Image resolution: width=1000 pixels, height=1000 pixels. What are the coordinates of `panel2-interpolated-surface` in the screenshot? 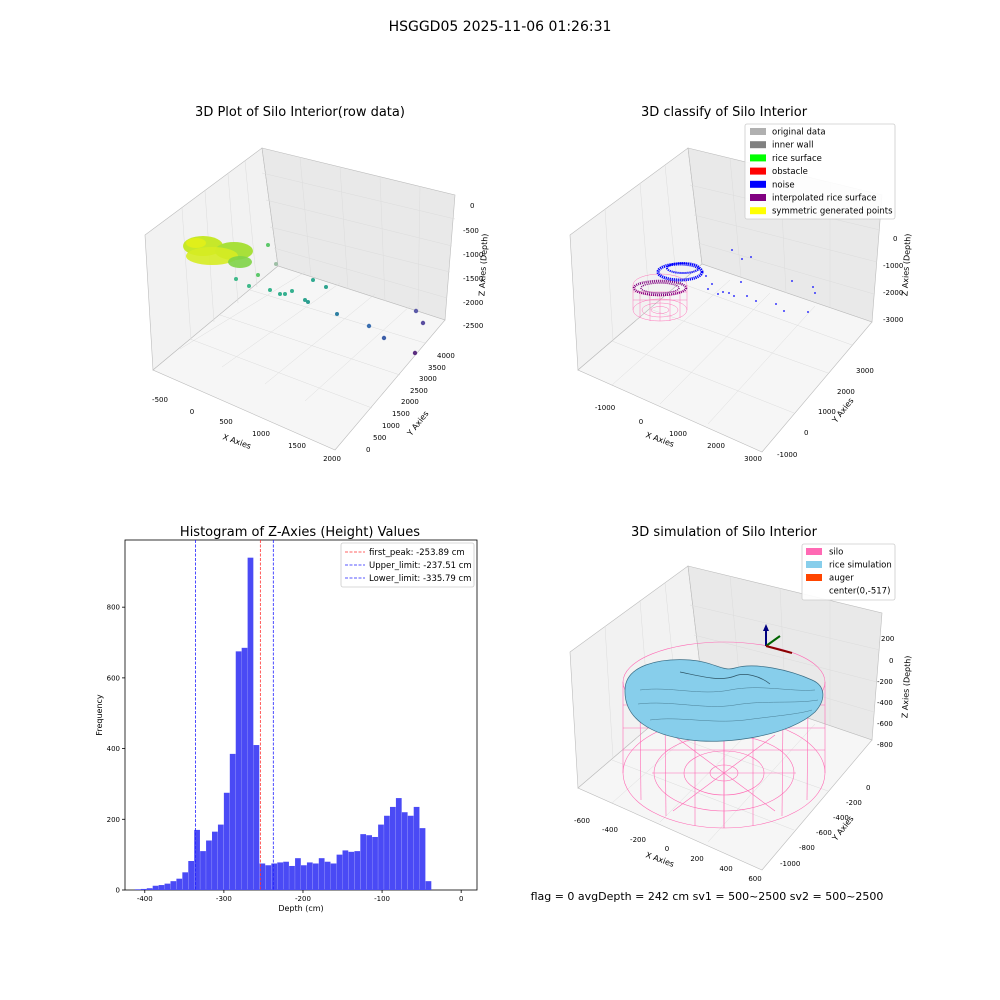 It's located at (660, 288).